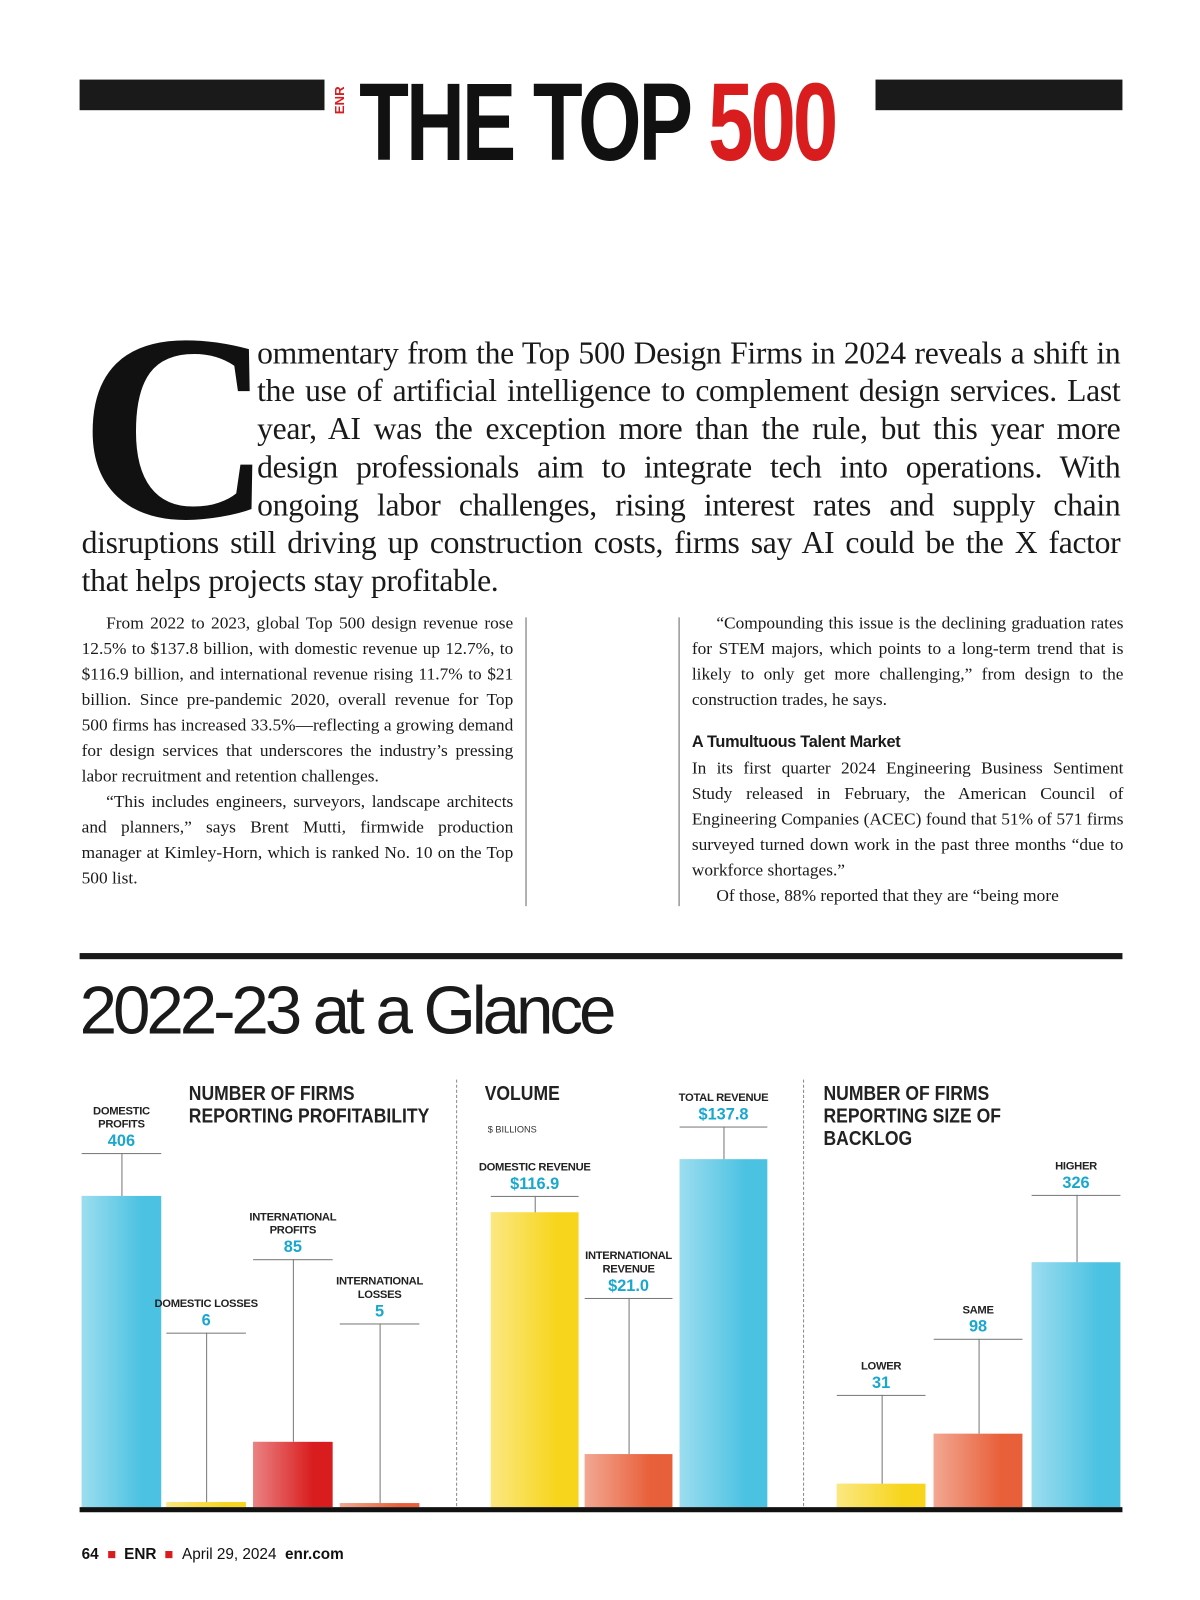 This screenshot has width=1200, height=1600. I want to click on value-label: $137.8, so click(723, 1115).